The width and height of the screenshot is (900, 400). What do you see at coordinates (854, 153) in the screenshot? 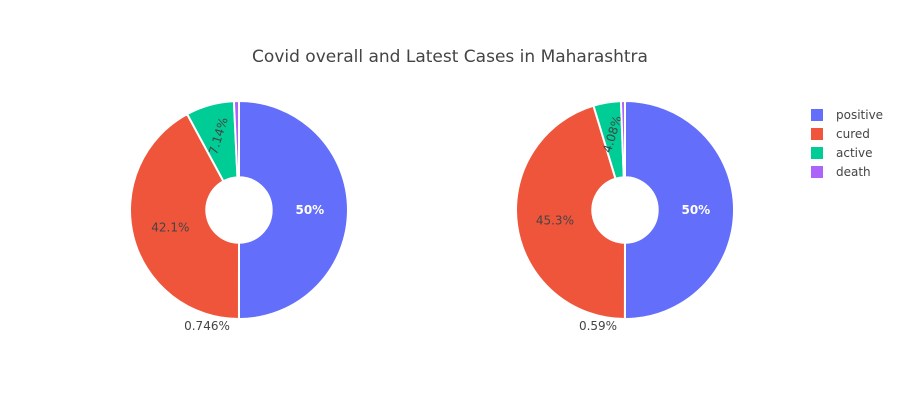
I see `legend-label-active: active` at bounding box center [854, 153].